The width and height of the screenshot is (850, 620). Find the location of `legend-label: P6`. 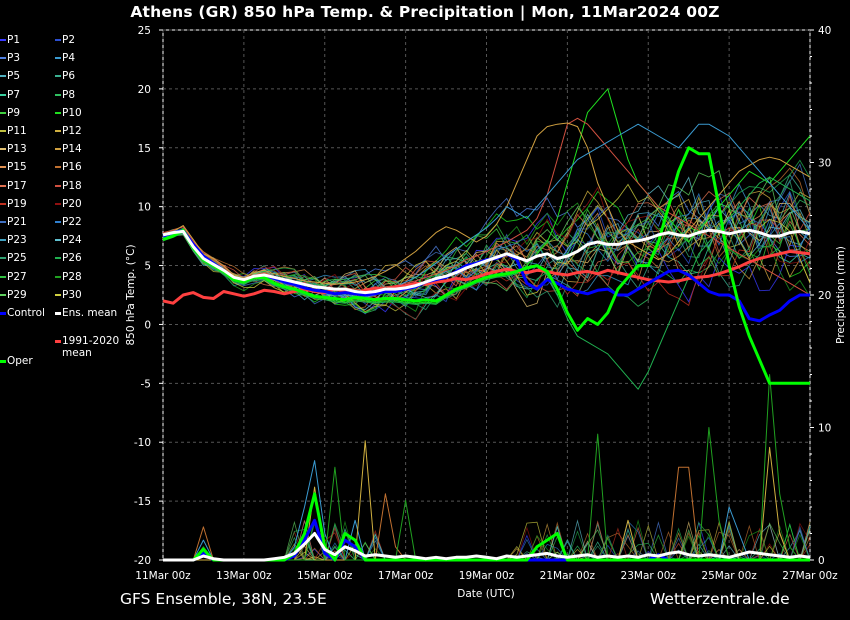

legend-label: P6 is located at coordinates (69, 76).